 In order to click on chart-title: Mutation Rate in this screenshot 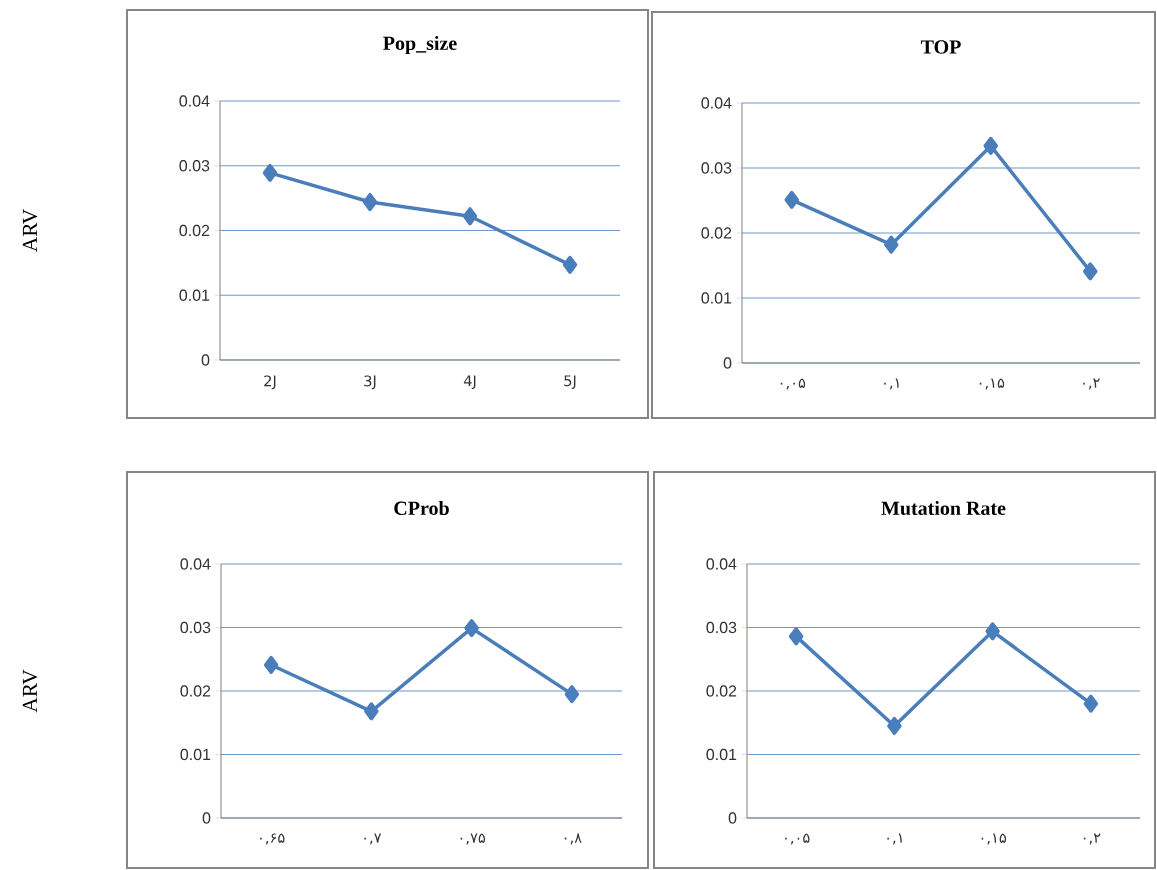, I will do `click(943, 508)`.